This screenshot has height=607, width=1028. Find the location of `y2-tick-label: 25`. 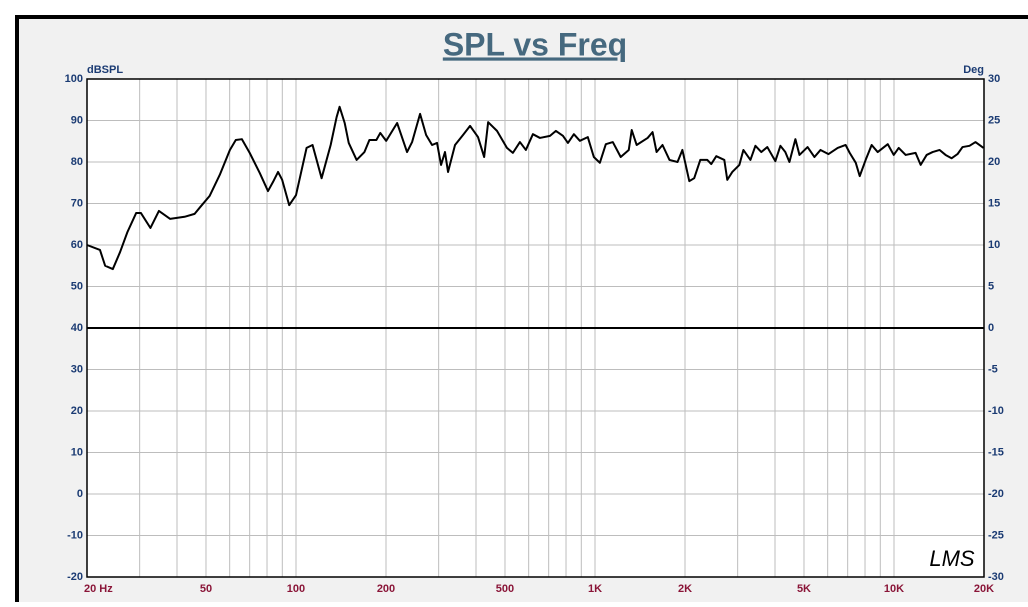

y2-tick-label: 25 is located at coordinates (994, 120).